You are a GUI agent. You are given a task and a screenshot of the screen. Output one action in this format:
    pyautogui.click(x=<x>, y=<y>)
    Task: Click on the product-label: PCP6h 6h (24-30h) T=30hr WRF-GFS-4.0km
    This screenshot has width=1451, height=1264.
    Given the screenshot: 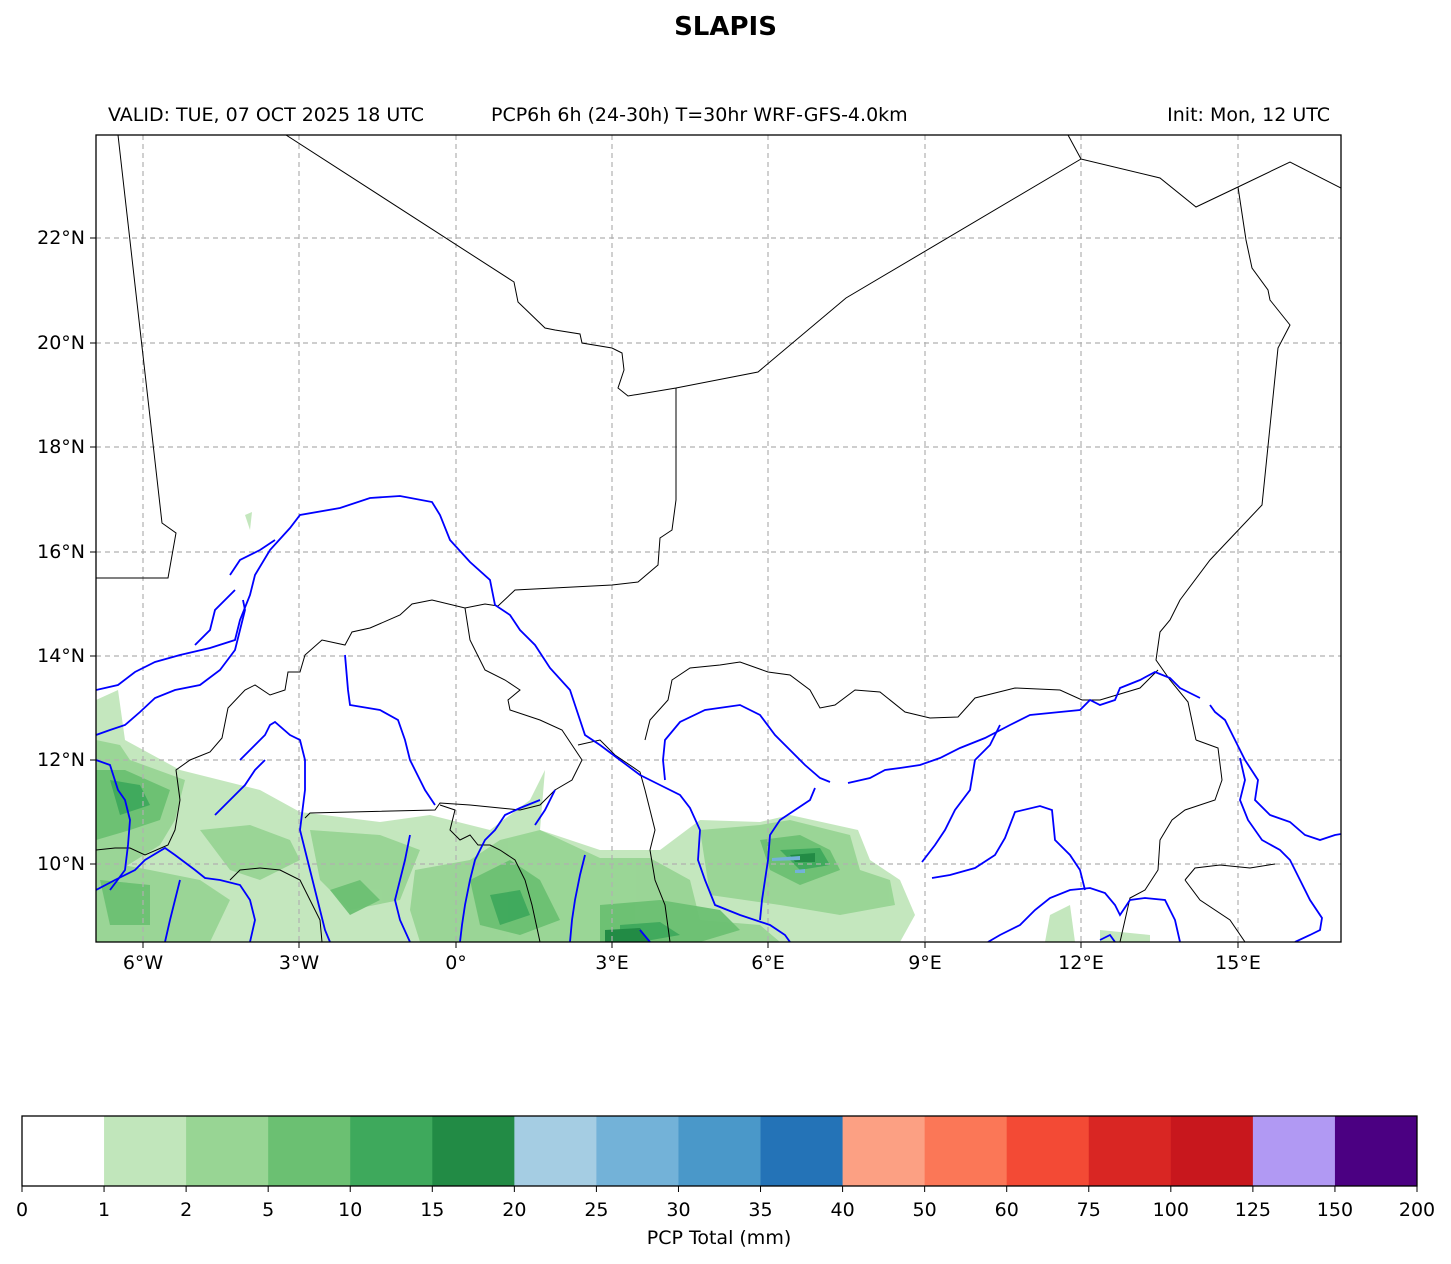 What is the action you would take?
    pyautogui.click(x=699, y=115)
    